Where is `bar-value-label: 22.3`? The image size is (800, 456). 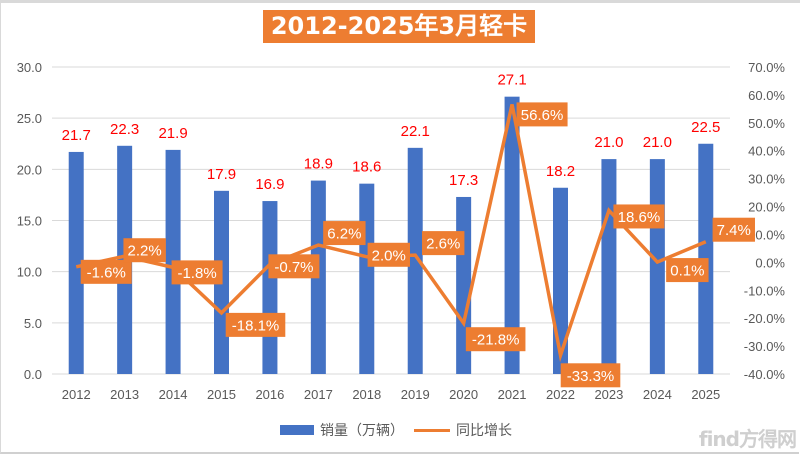
bar-value-label: 22.3 is located at coordinates (124, 129).